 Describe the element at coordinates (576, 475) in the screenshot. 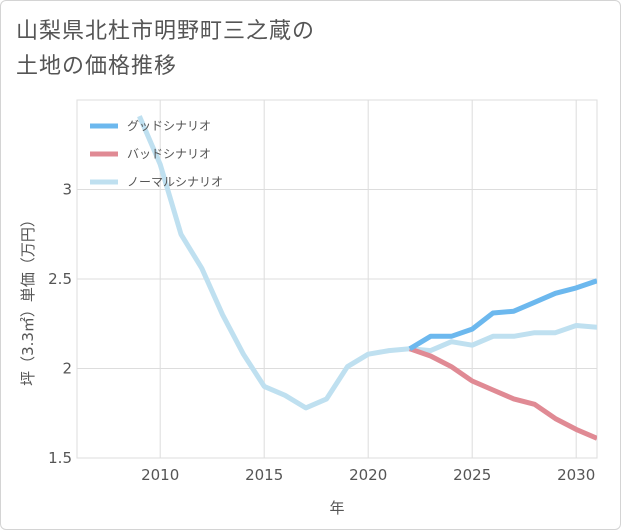

I see `x-tick-label: 2030` at that location.